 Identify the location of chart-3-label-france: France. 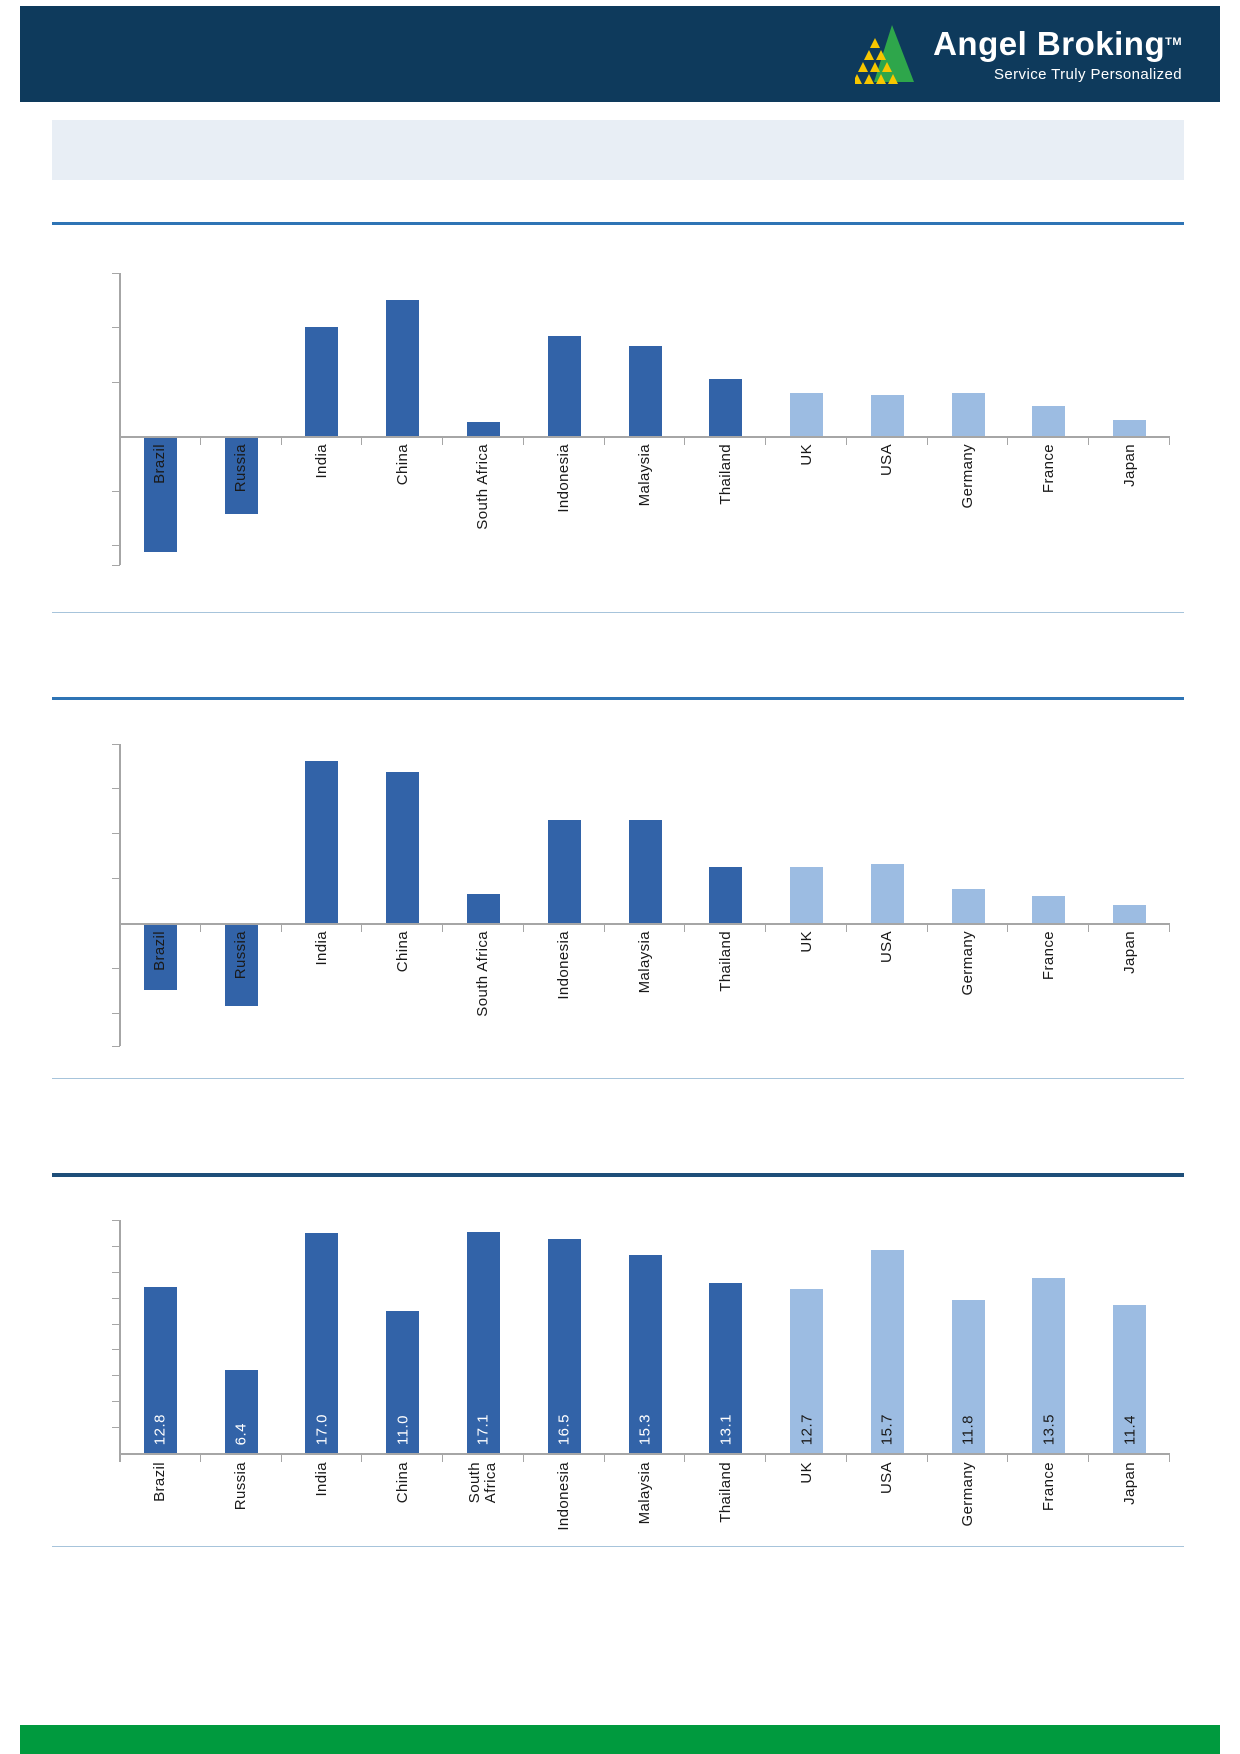
(1048, 1487).